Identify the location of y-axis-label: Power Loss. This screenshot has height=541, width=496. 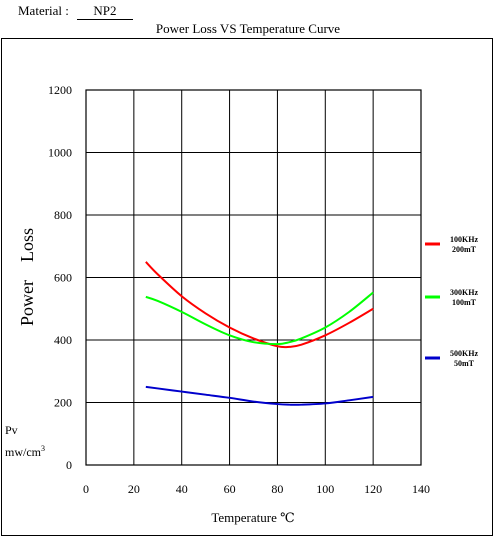
(27, 277).